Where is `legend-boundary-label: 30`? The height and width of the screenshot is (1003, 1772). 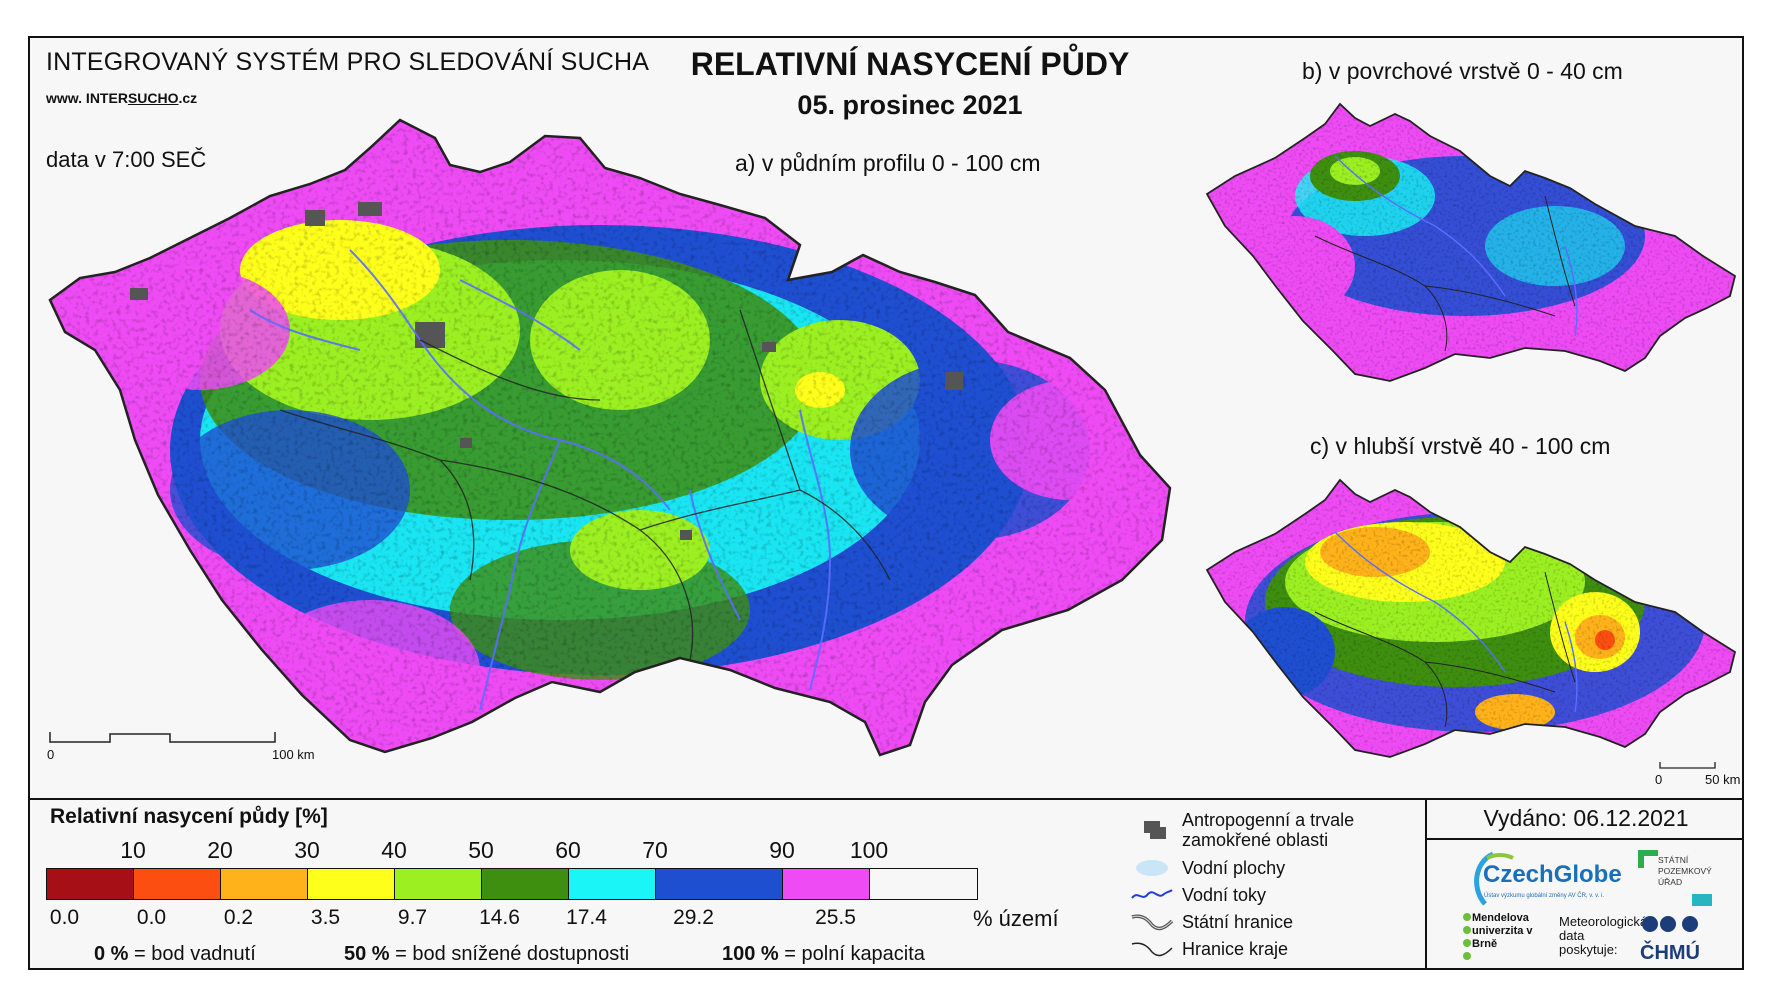
legend-boundary-label: 30 is located at coordinates (307, 850).